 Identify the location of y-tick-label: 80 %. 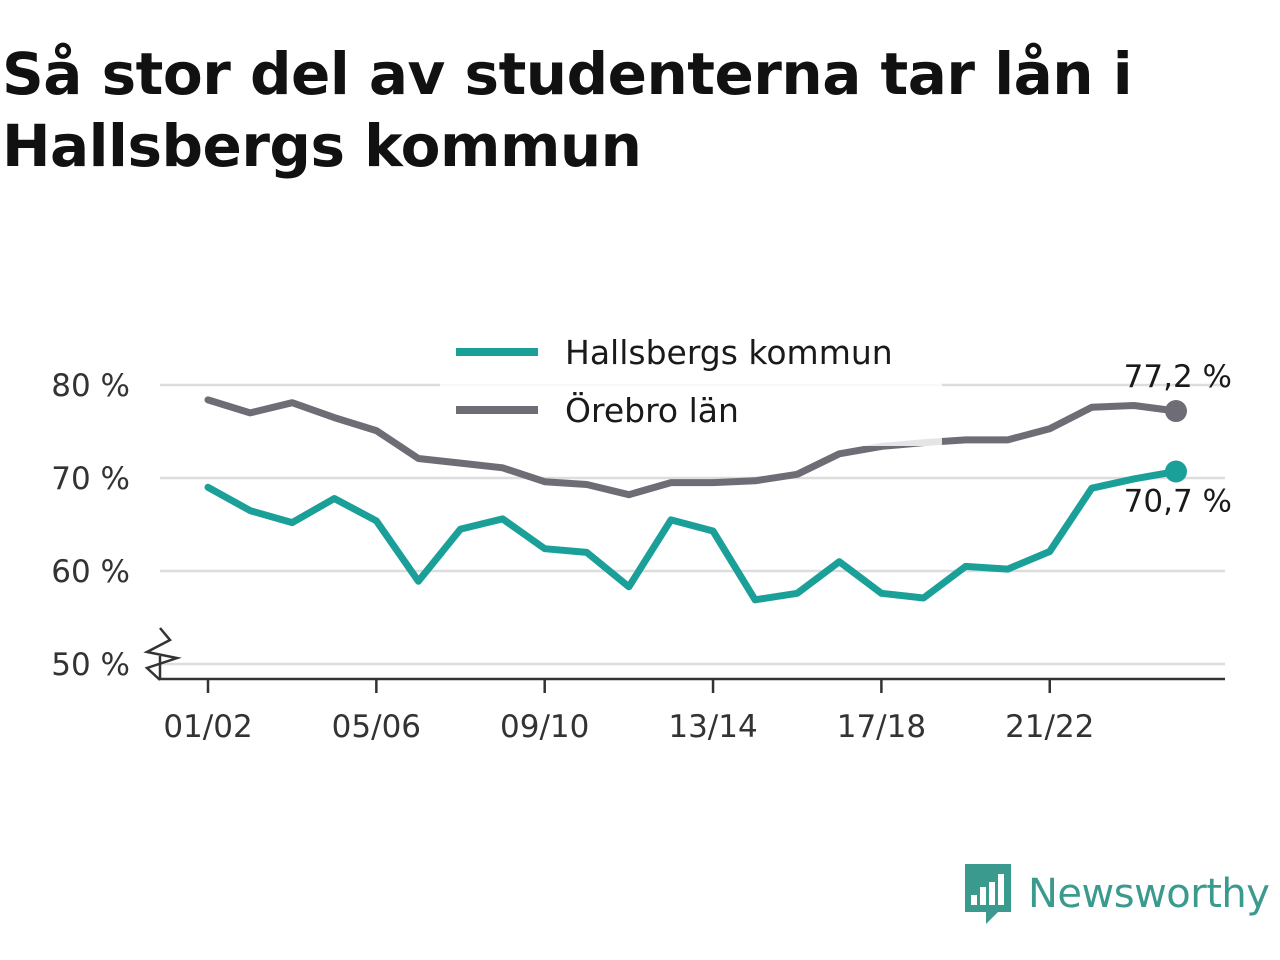
(90, 386).